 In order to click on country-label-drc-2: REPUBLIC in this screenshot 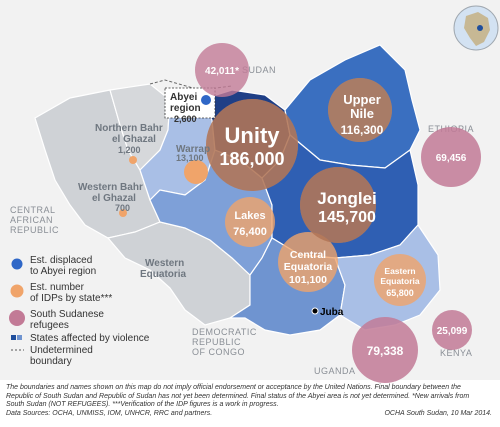, I will do `click(216, 342)`.